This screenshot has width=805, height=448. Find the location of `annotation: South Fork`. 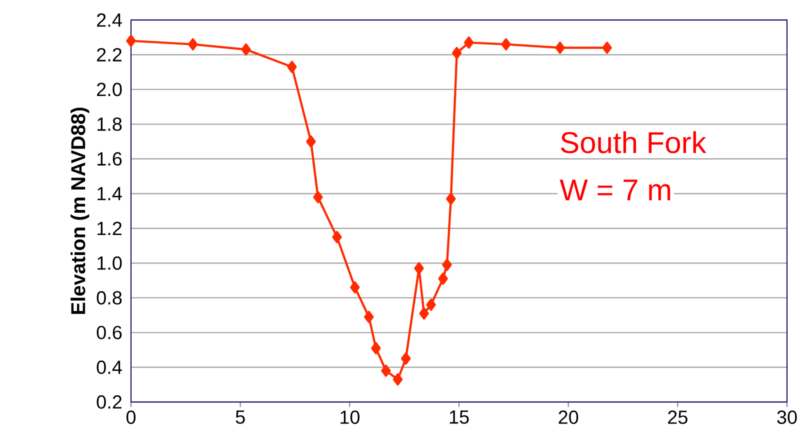

annotation: South Fork is located at coordinates (633, 142).